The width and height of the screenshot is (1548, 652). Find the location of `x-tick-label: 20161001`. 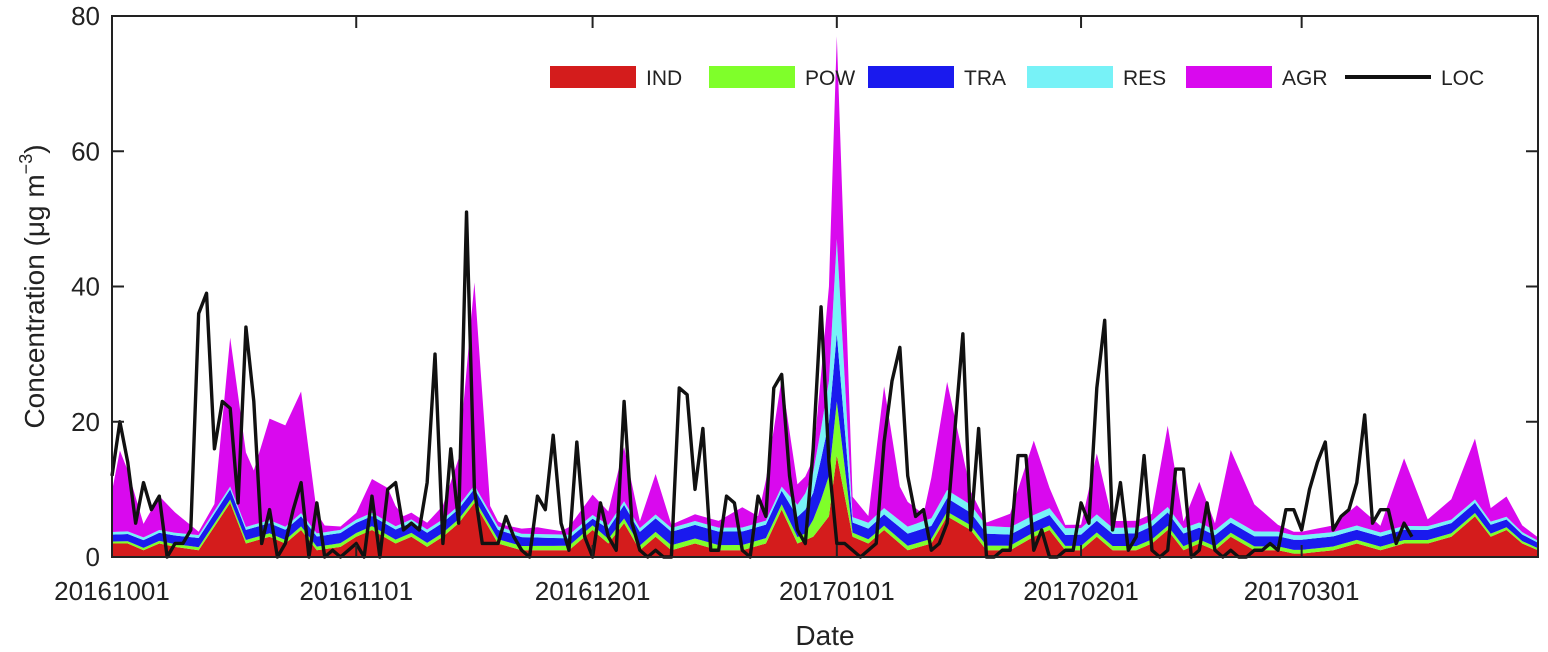

x-tick-label: 20161001 is located at coordinates (112, 591).